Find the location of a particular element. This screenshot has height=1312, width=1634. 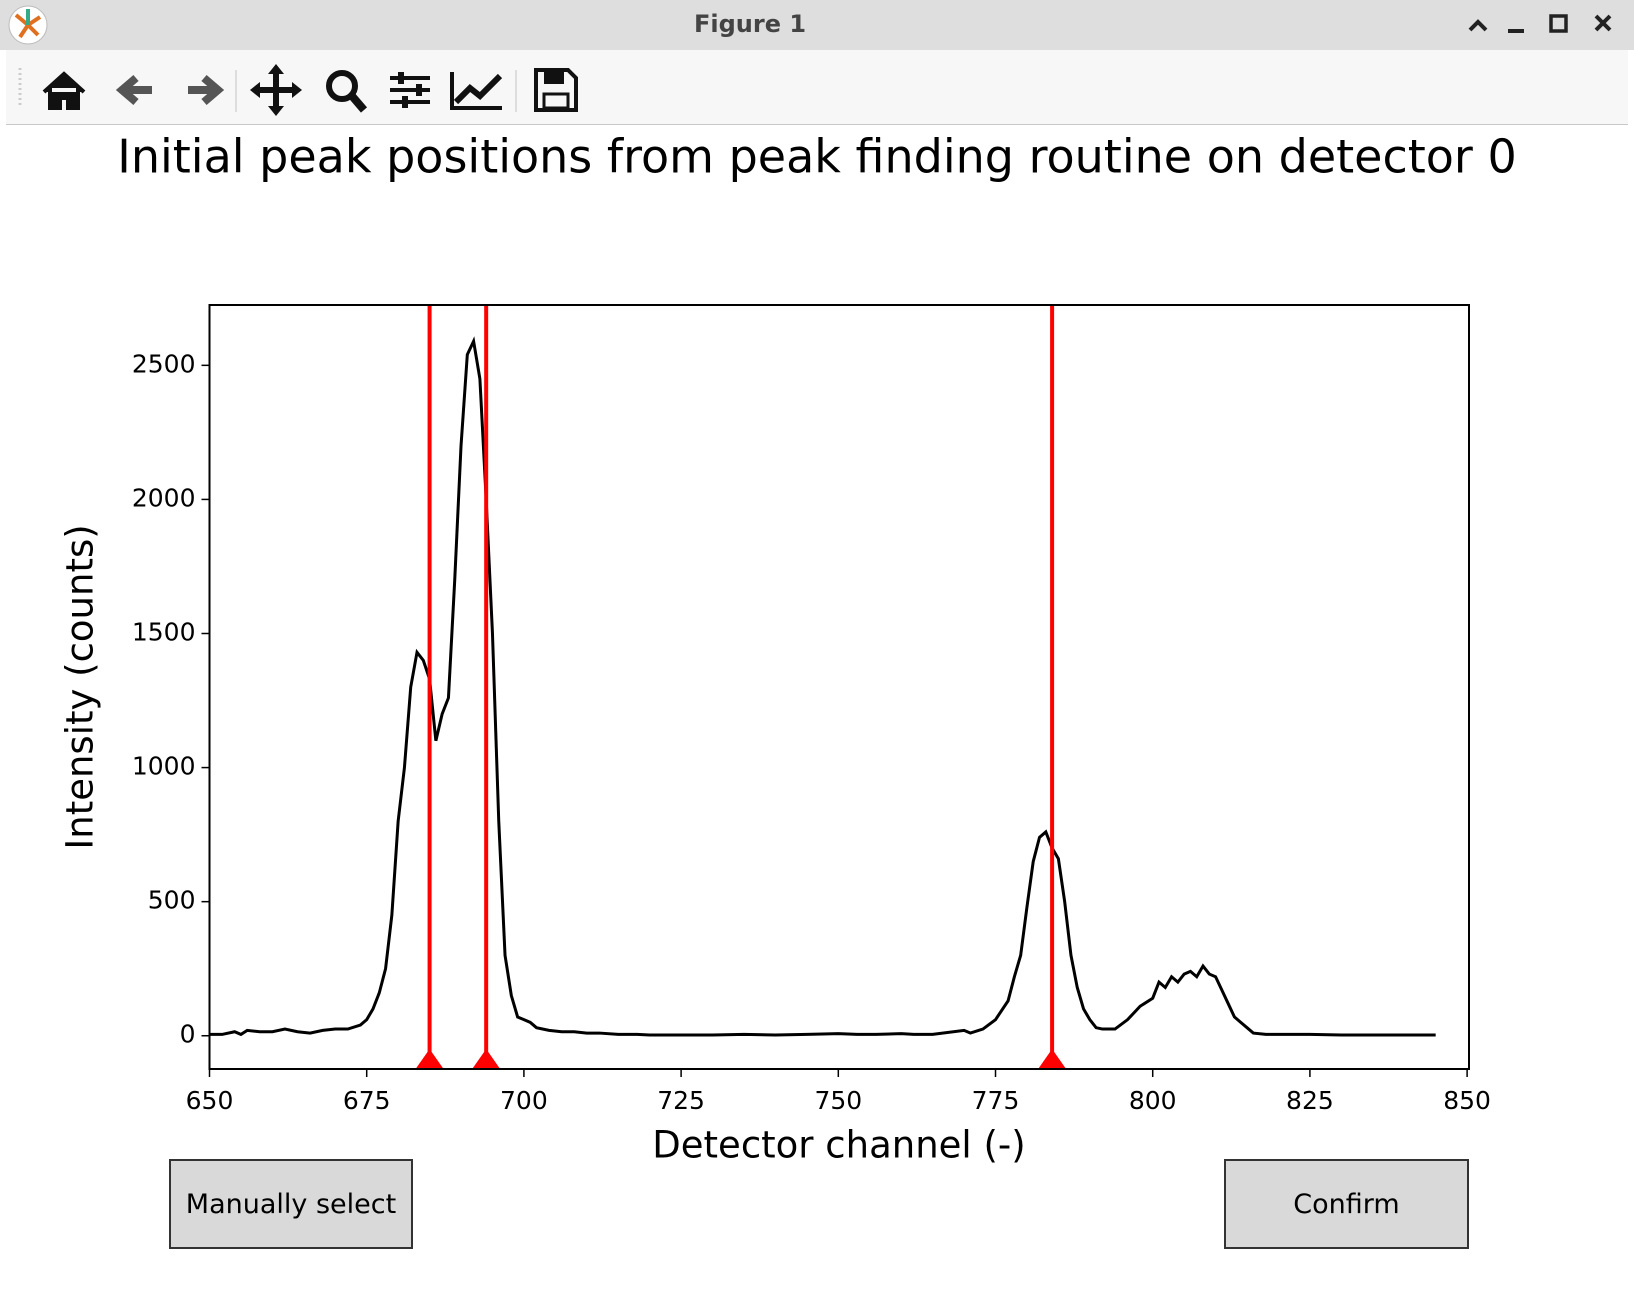

back-button is located at coordinates (133, 90).